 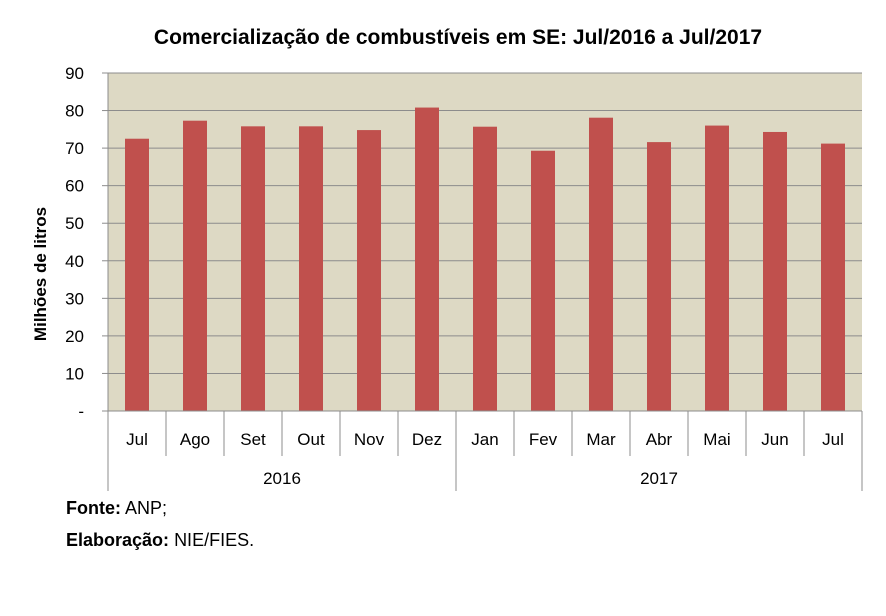 What do you see at coordinates (311, 439) in the screenshot?
I see `x-tick-label: Out` at bounding box center [311, 439].